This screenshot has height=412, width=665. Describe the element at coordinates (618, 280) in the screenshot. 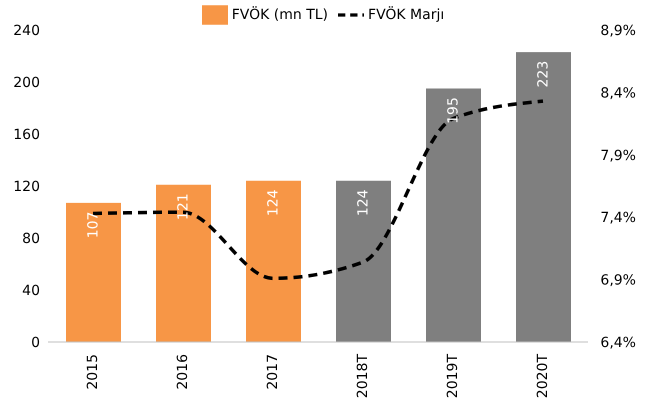

I see `y2-tick-label: 6,9%` at that location.